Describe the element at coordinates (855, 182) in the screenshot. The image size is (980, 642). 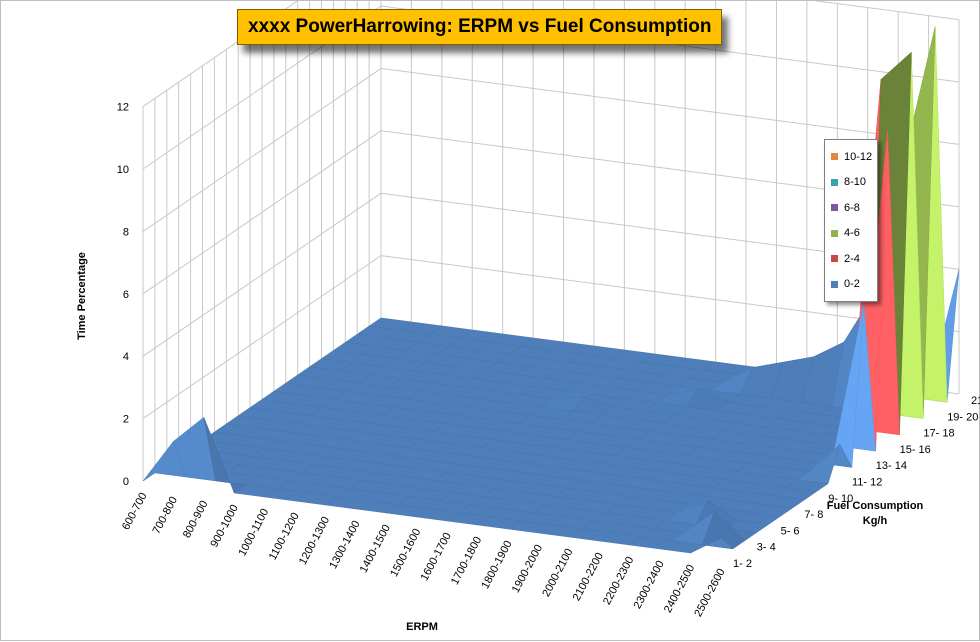
I see `legend-label: 8-10` at that location.